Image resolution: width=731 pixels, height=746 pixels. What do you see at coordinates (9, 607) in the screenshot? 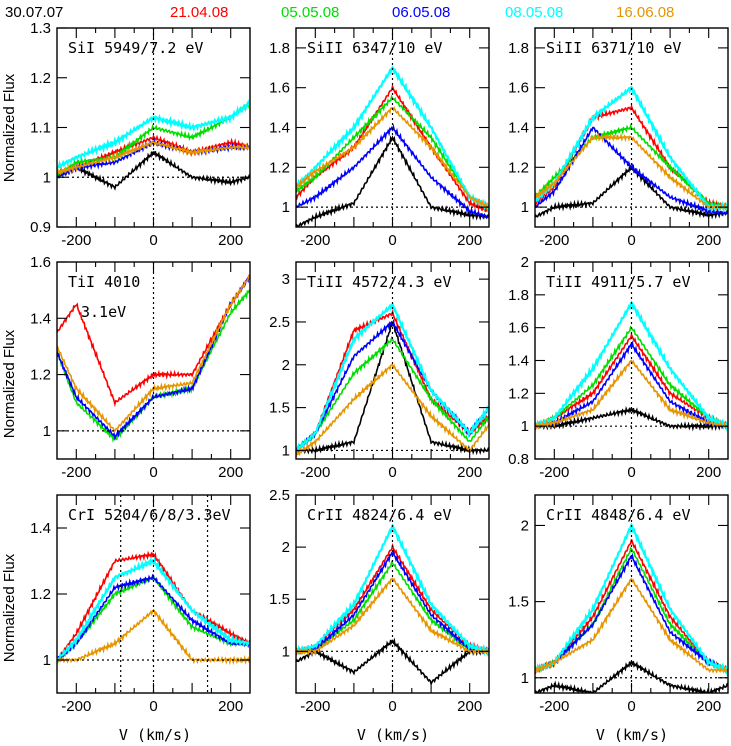
I see `y-axis-label-row-3: Normalized Flux` at bounding box center [9, 607].